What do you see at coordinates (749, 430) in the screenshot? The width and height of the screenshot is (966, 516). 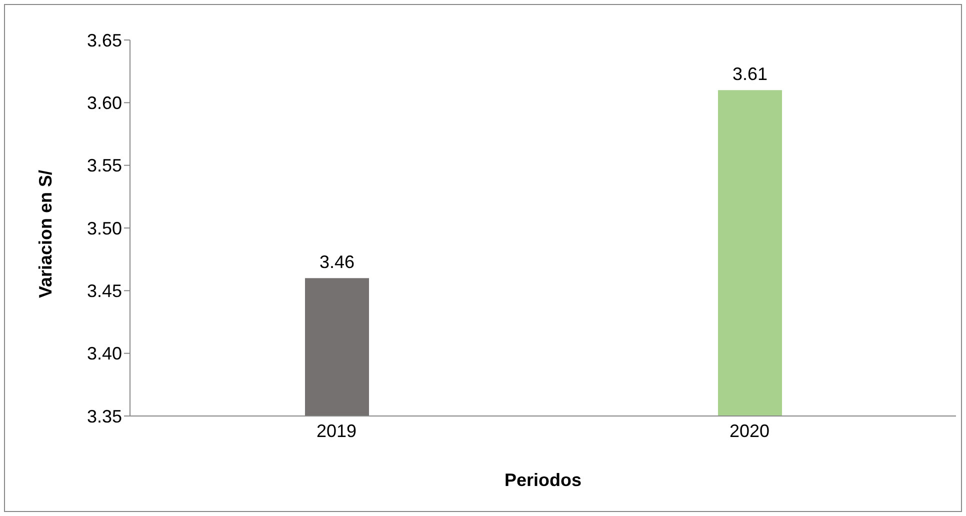 I see `x-tick-label: 2020` at bounding box center [749, 430].